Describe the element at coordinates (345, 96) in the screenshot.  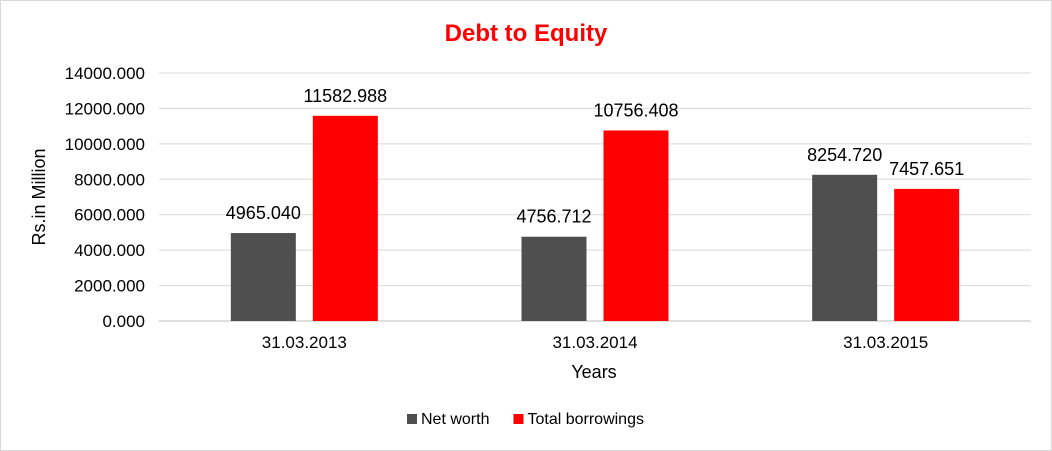
I see `data-label: 11582.988` at that location.